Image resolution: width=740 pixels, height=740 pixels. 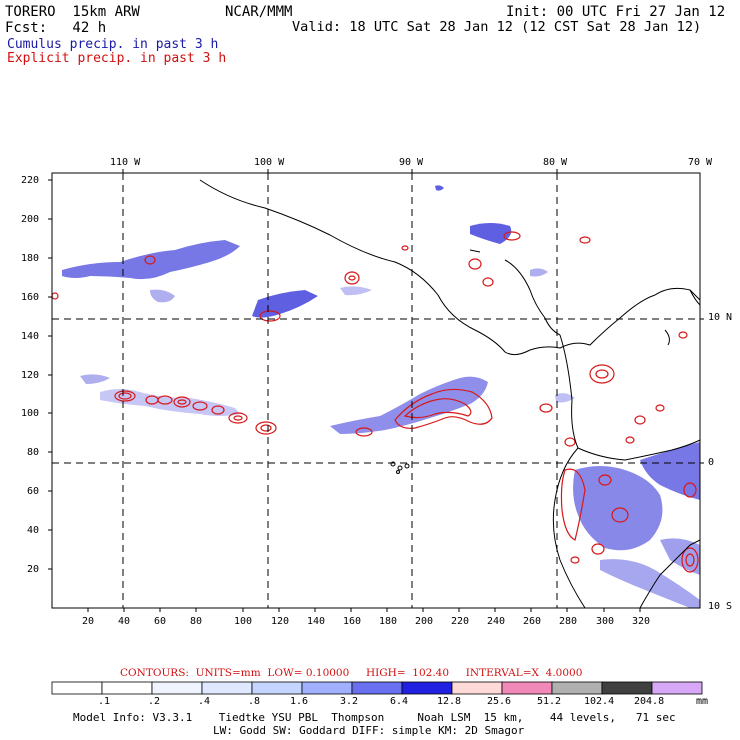 What do you see at coordinates (160, 621) in the screenshot?
I see `x-tick: 60` at bounding box center [160, 621].